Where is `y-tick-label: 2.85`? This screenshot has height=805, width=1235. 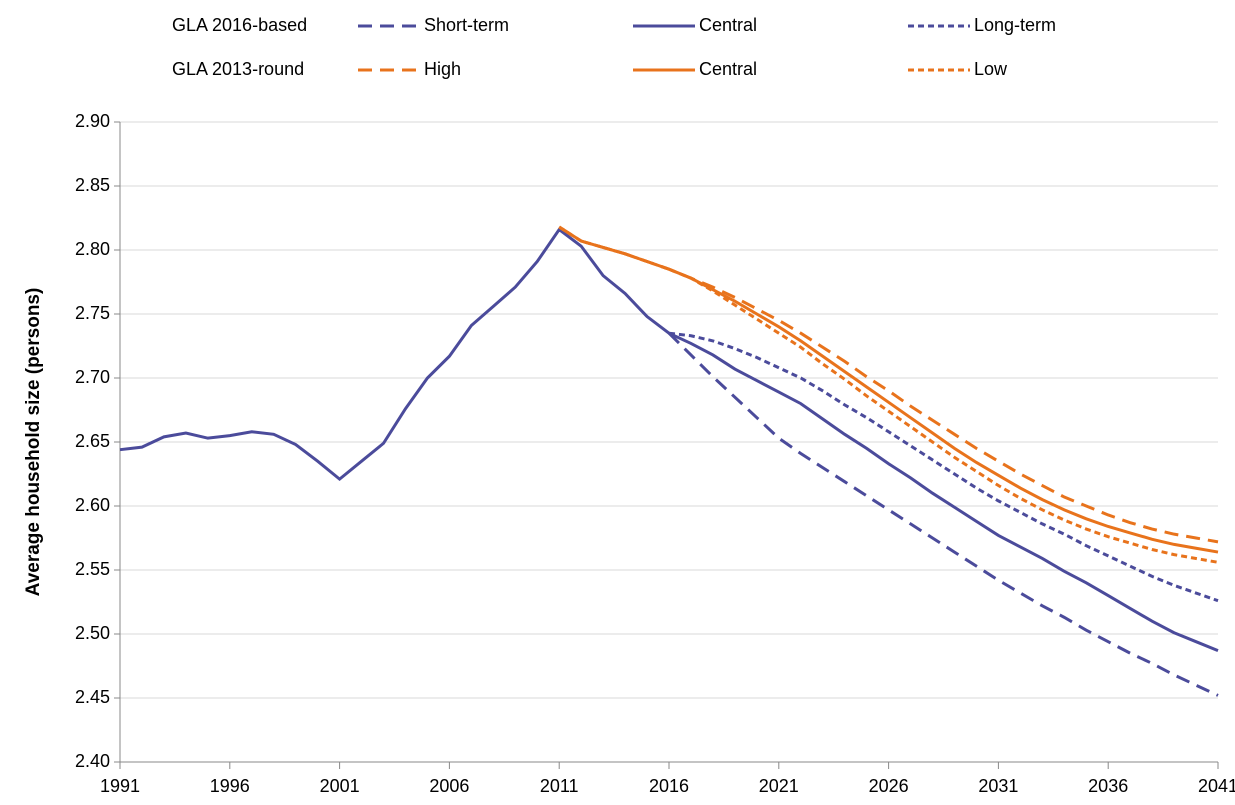 y-tick-label: 2.85 is located at coordinates (92, 185).